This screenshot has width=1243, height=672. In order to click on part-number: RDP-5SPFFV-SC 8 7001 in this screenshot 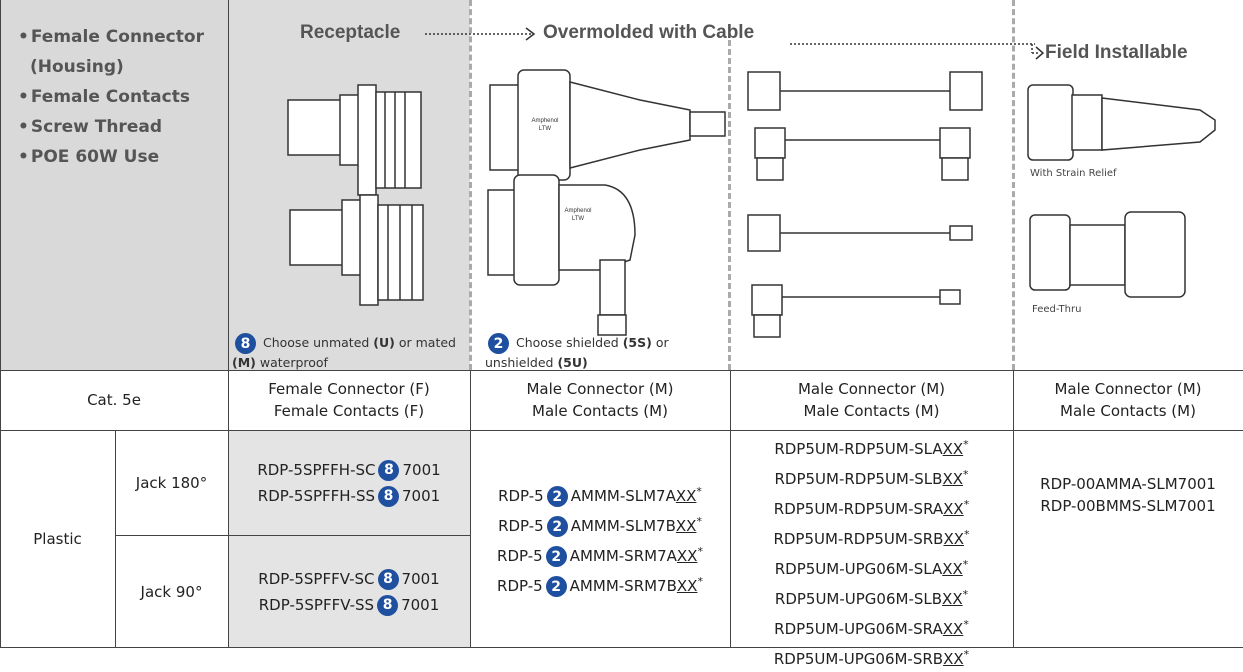, I will do `click(349, 579)`.